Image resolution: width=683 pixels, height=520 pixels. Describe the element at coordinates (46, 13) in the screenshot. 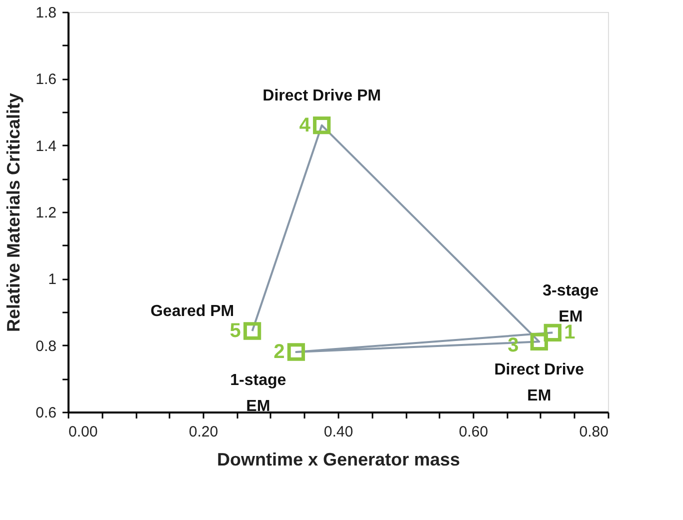

I see `y-tick-label: 1.8` at that location.